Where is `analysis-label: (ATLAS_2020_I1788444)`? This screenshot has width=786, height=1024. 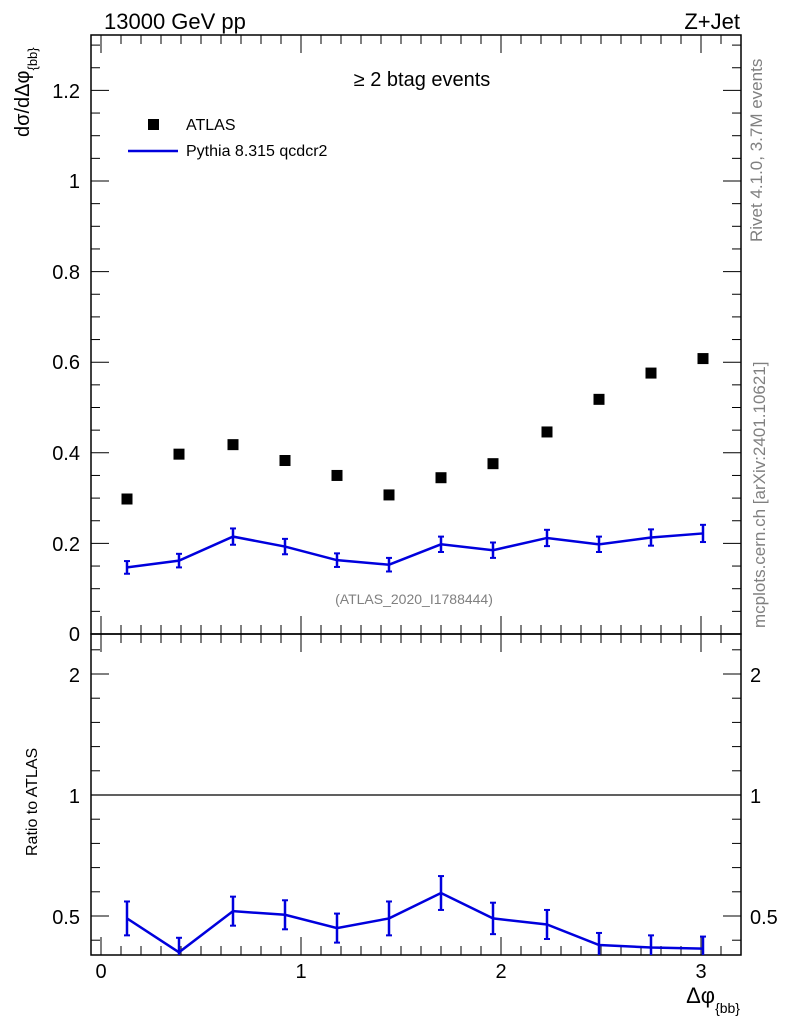 analysis-label: (ATLAS_2020_I1788444) is located at coordinates (414, 599).